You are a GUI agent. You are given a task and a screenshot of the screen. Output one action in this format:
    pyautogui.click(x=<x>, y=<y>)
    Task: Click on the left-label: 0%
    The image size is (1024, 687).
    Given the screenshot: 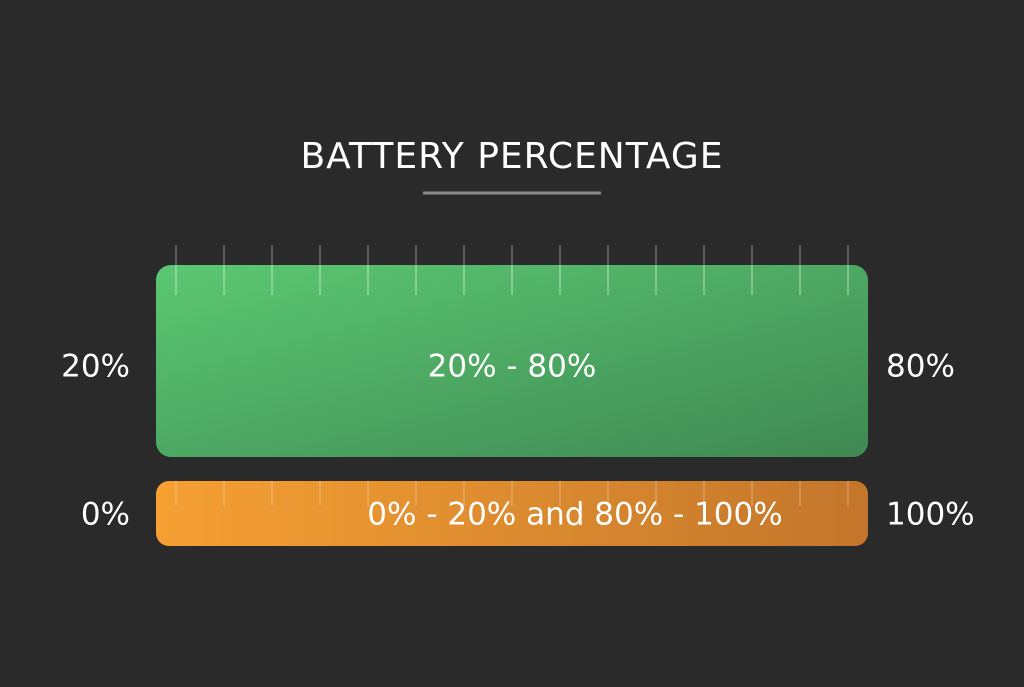 What is the action you would take?
    pyautogui.click(x=105, y=515)
    